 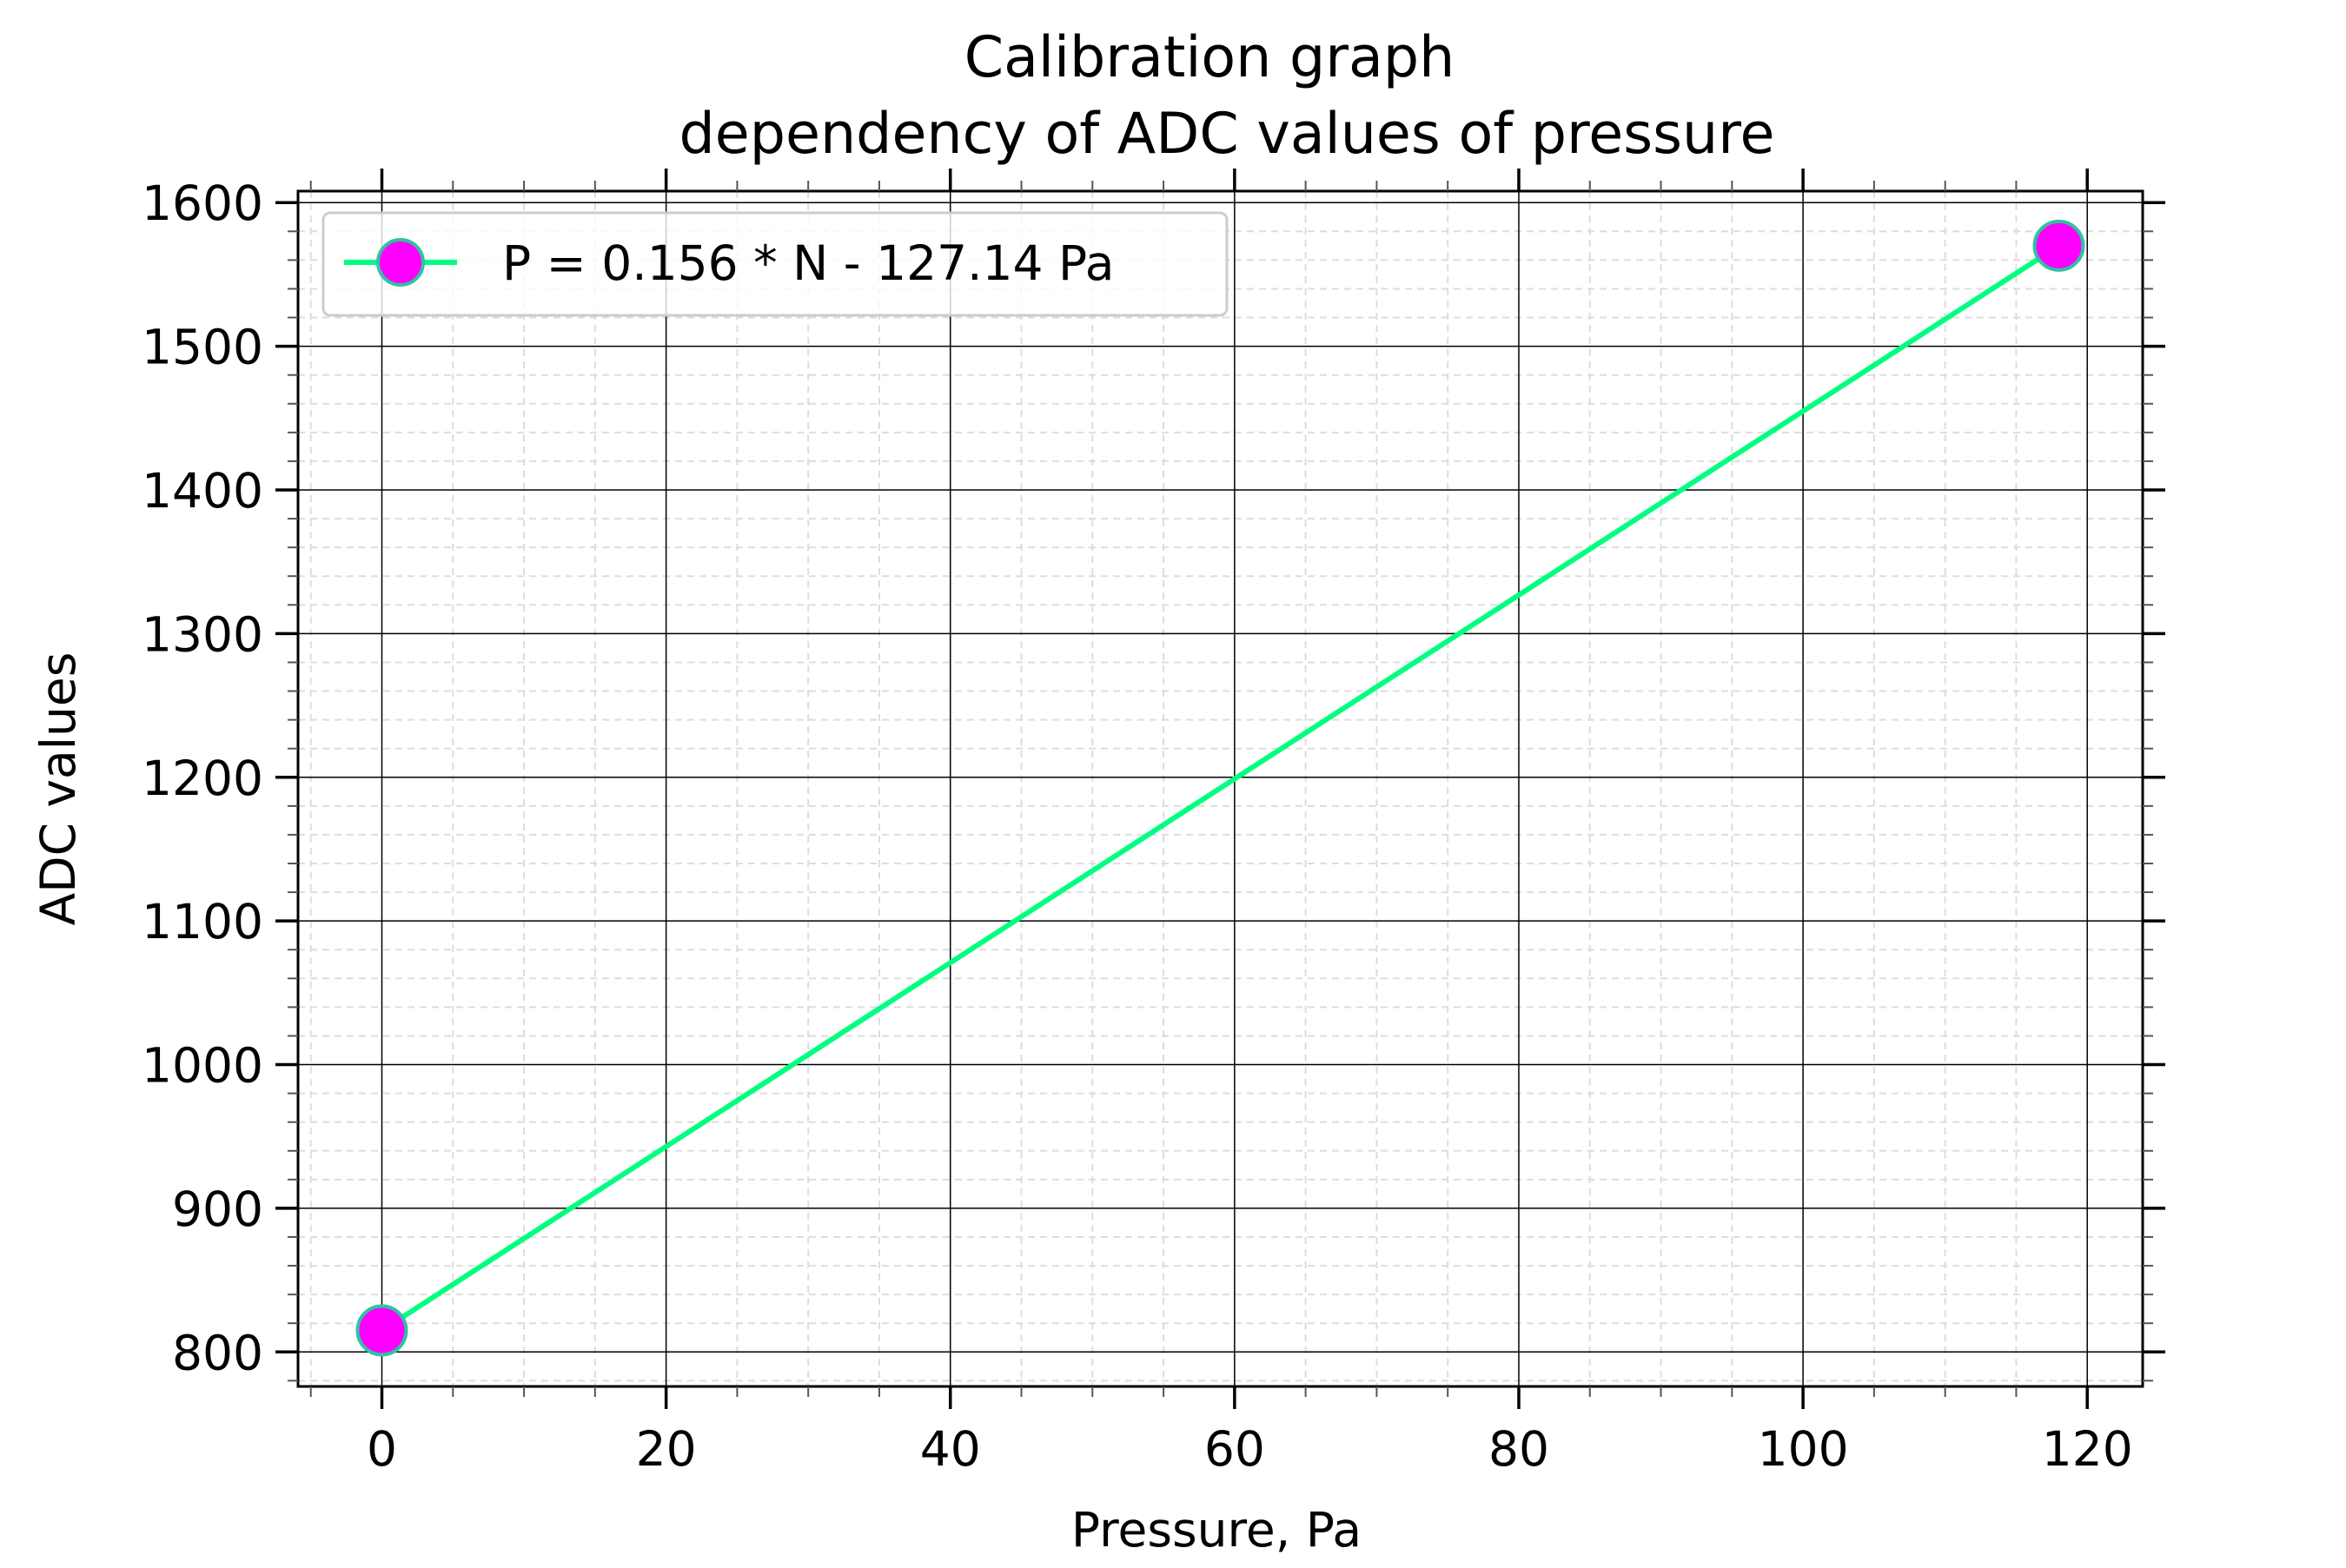 I want to click on x-tick-label: 100, so click(x=1804, y=1449).